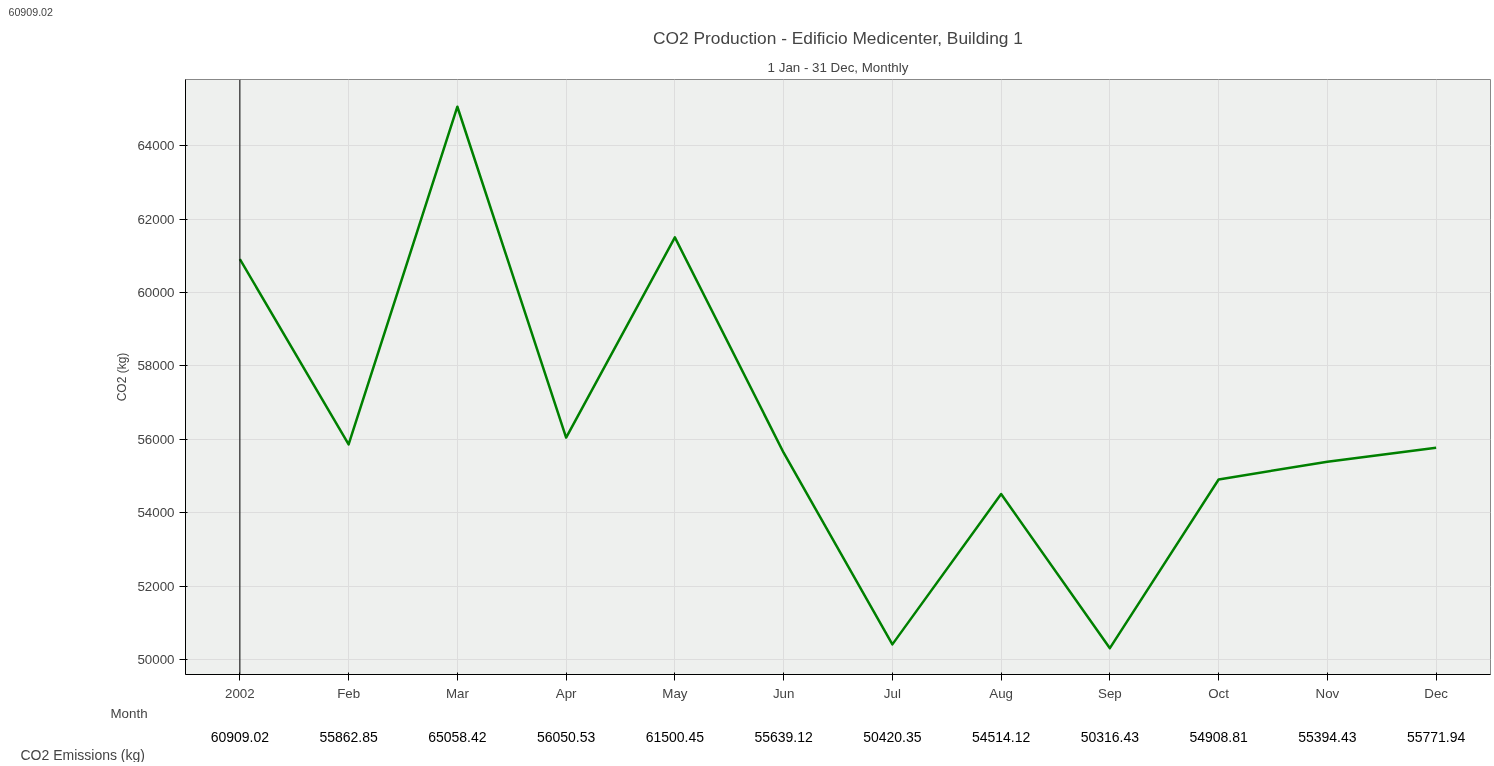 The image size is (1494, 766). What do you see at coordinates (349, 693) in the screenshot?
I see `x-tick-label: Feb` at bounding box center [349, 693].